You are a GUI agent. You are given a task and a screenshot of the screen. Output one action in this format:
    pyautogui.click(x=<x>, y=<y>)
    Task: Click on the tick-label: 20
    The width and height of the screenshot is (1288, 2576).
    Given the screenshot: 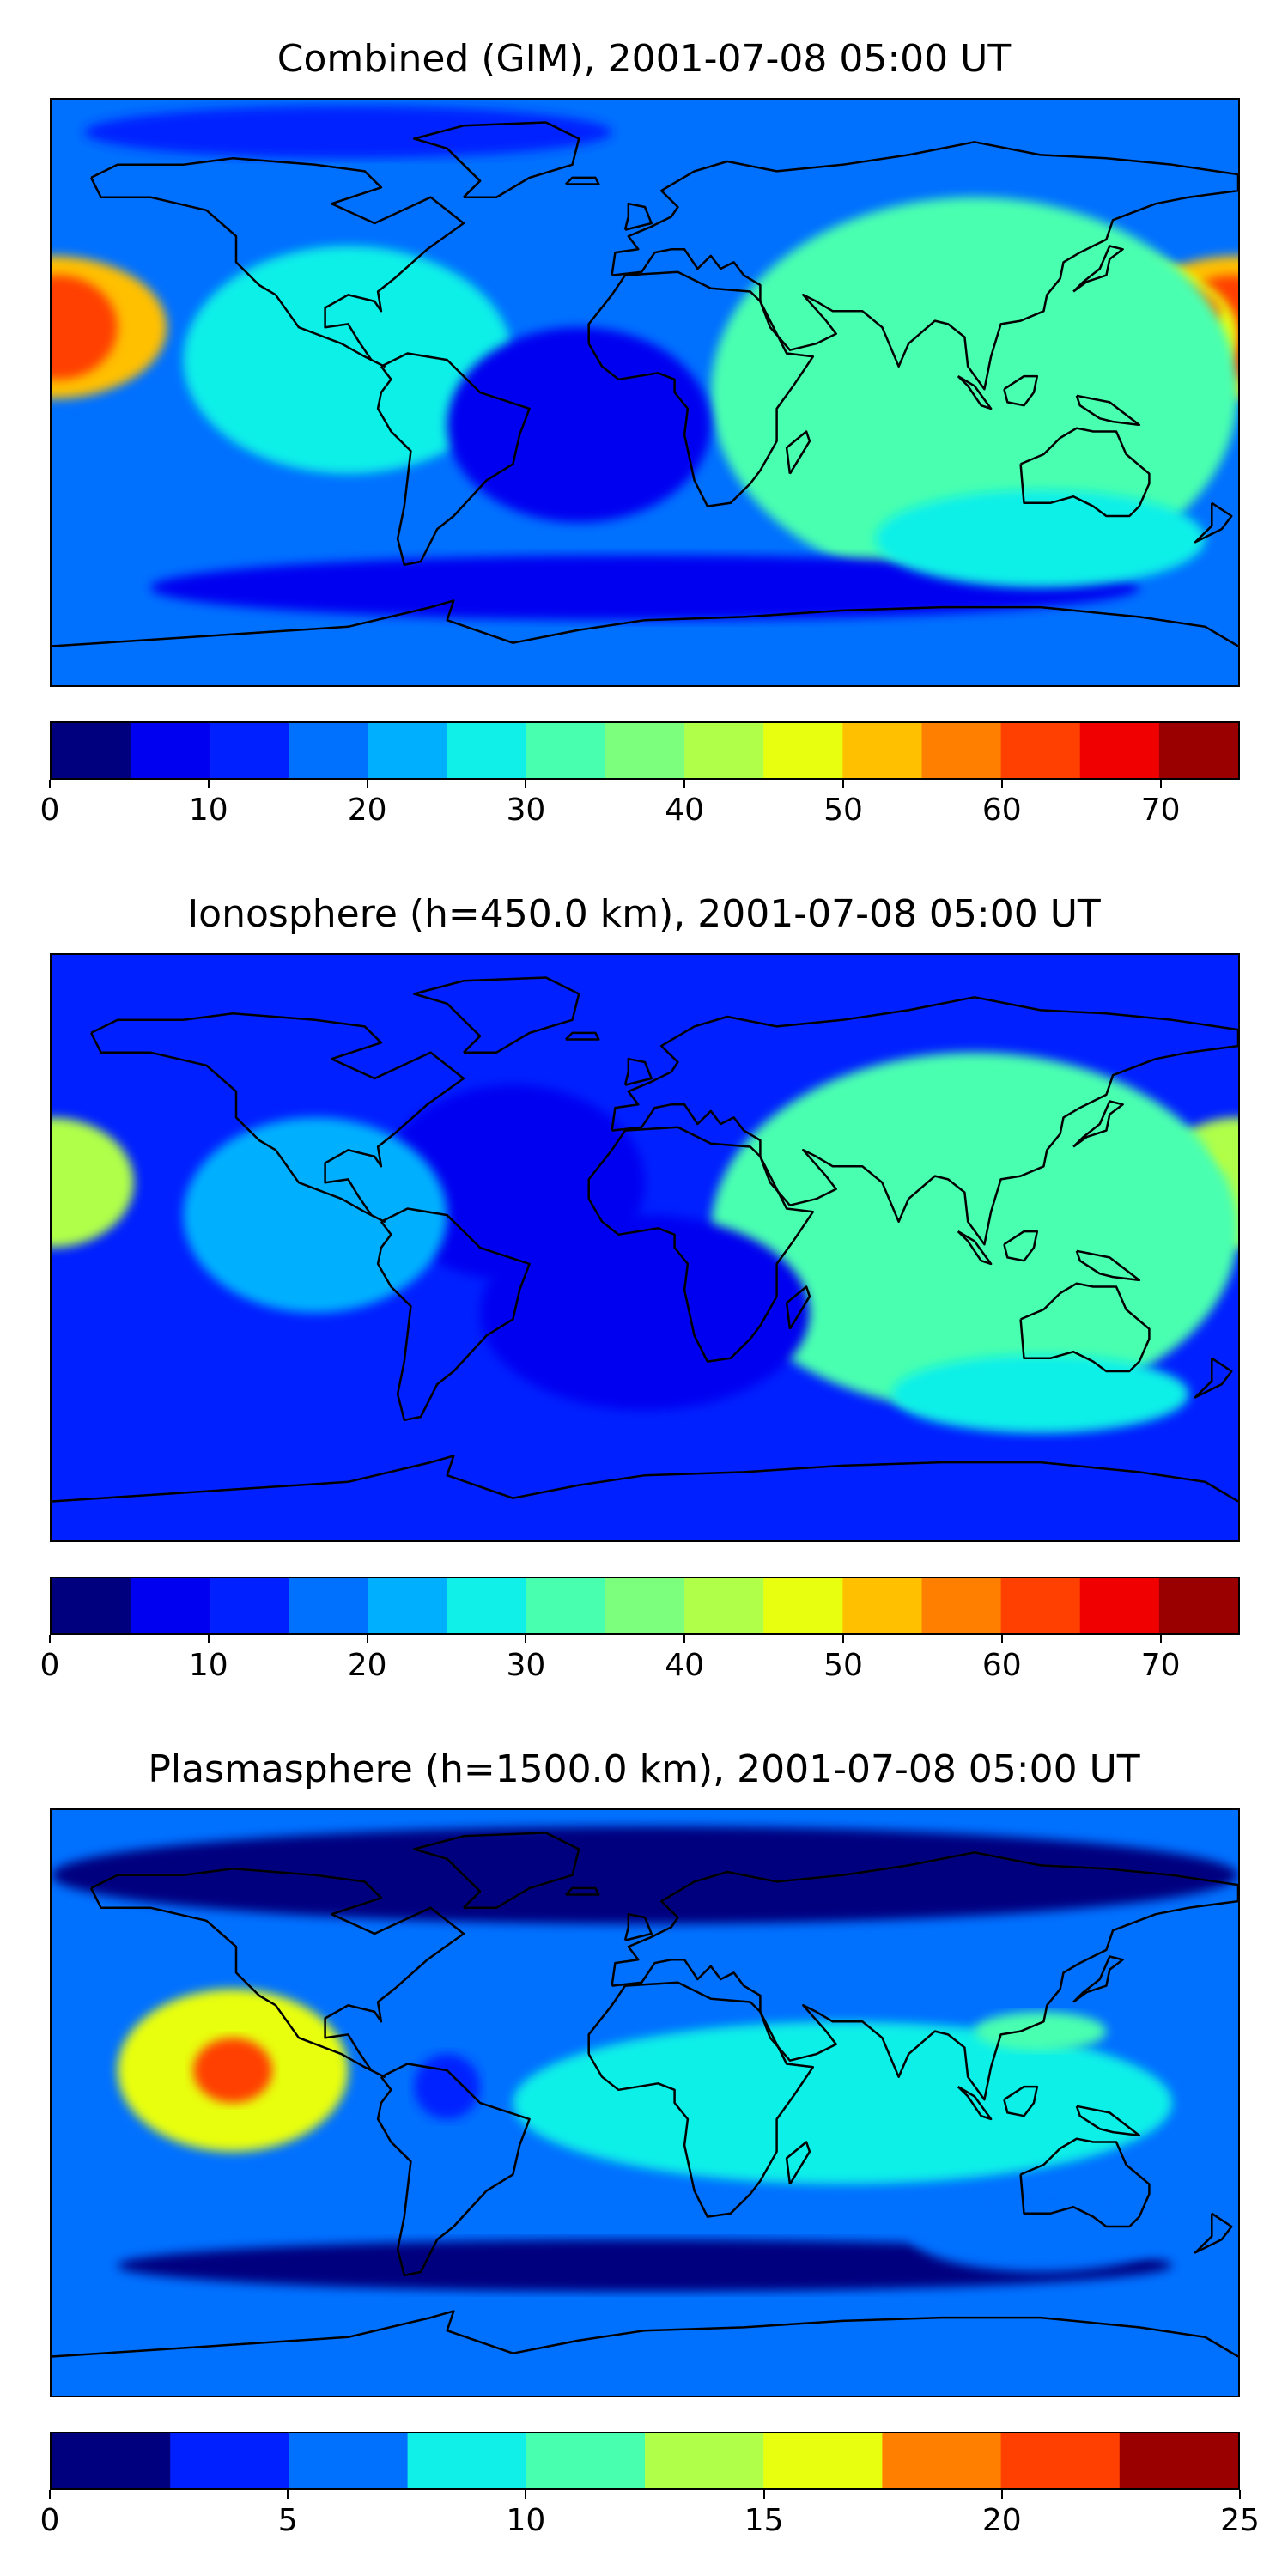 What is the action you would take?
    pyautogui.click(x=367, y=810)
    